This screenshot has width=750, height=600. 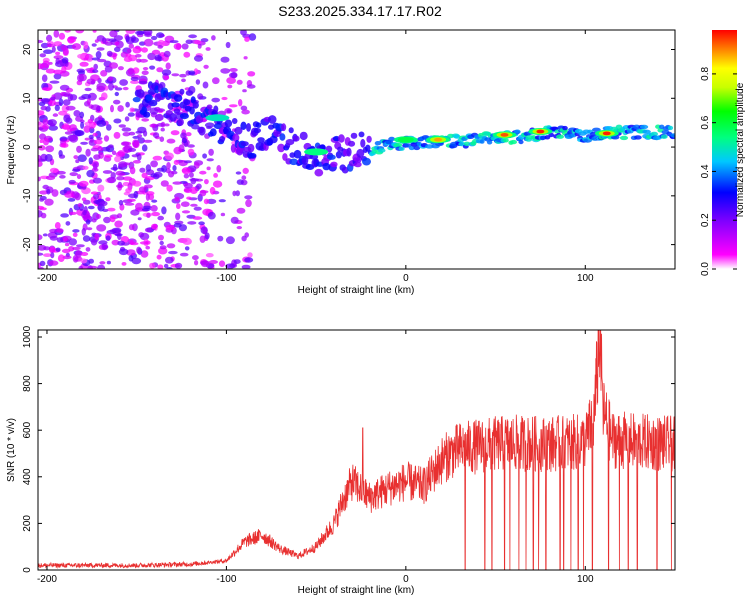 I want to click on colorbar-tick-label: 0.2, so click(x=705, y=220).